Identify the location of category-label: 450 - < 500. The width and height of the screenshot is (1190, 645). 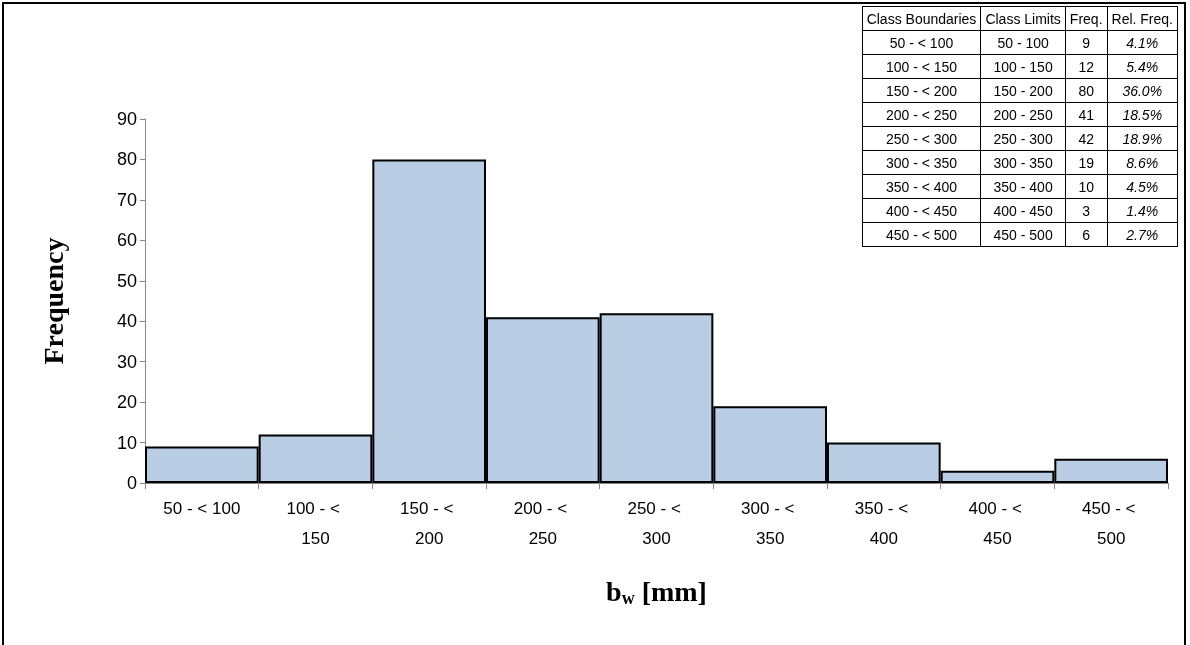
(921, 234).